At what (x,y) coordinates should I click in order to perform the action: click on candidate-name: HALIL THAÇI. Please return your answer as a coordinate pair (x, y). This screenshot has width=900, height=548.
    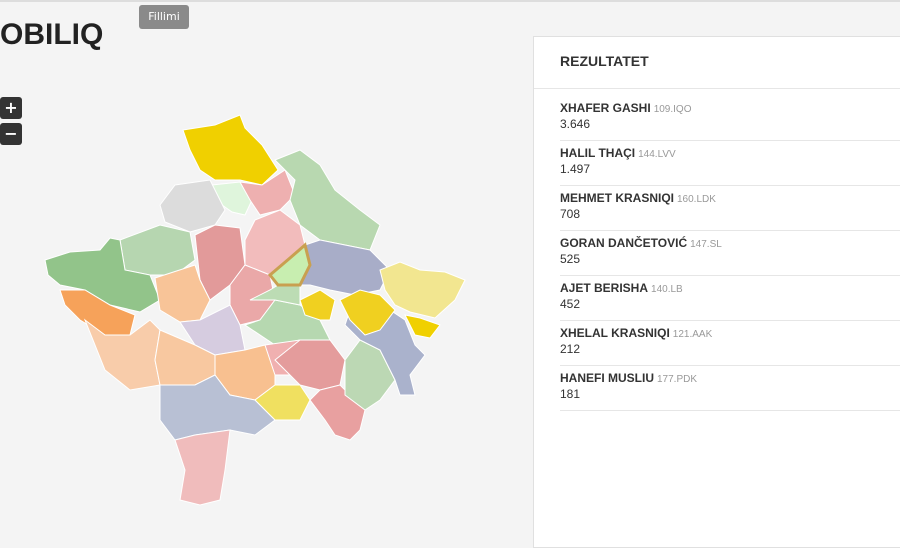
    Looking at the image, I should click on (598, 153).